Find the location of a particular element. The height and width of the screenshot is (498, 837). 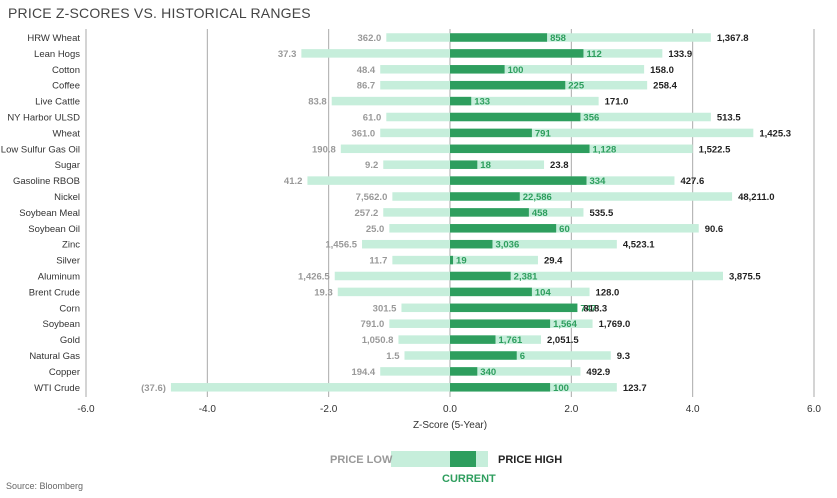

current-value-label: 225 is located at coordinates (576, 86).